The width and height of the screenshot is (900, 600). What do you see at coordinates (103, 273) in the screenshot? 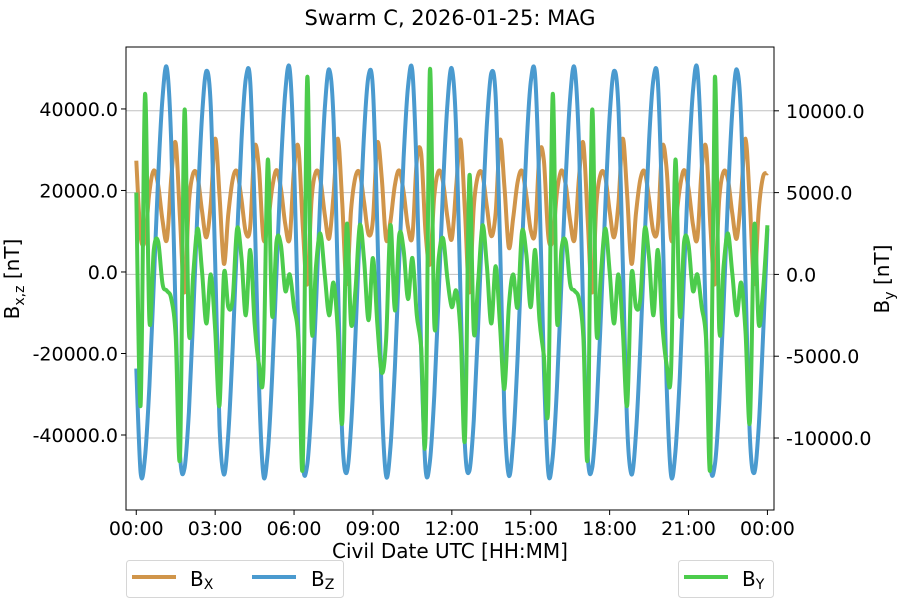
I see `y-left-tick-label: 0.0` at bounding box center [103, 273].